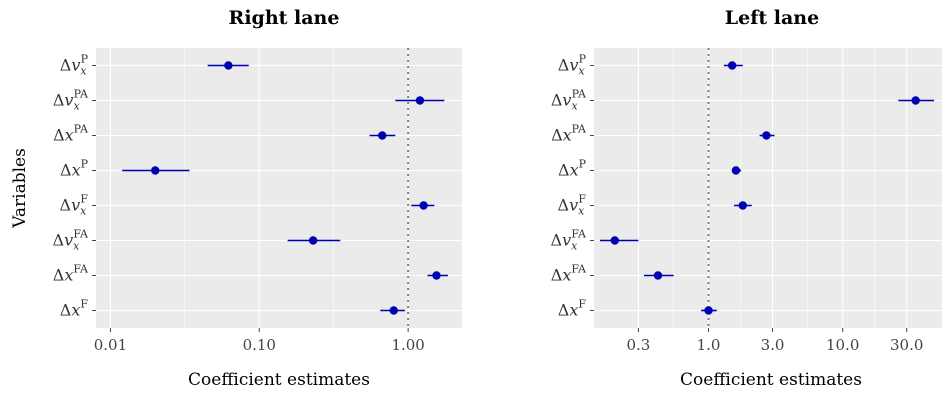  Describe the element at coordinates (771, 380) in the screenshot. I see `x-axis-title-left-lane: Coefficient estimates` at that location.